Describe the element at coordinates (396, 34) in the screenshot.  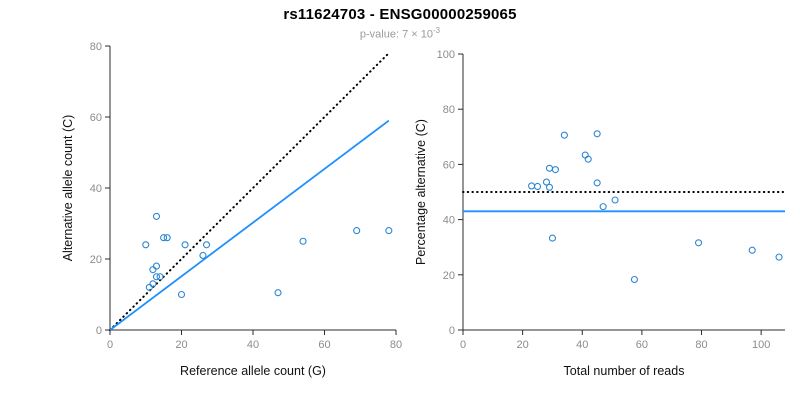
I see `pvalue-text: p-value: 7 × 10` at that location.